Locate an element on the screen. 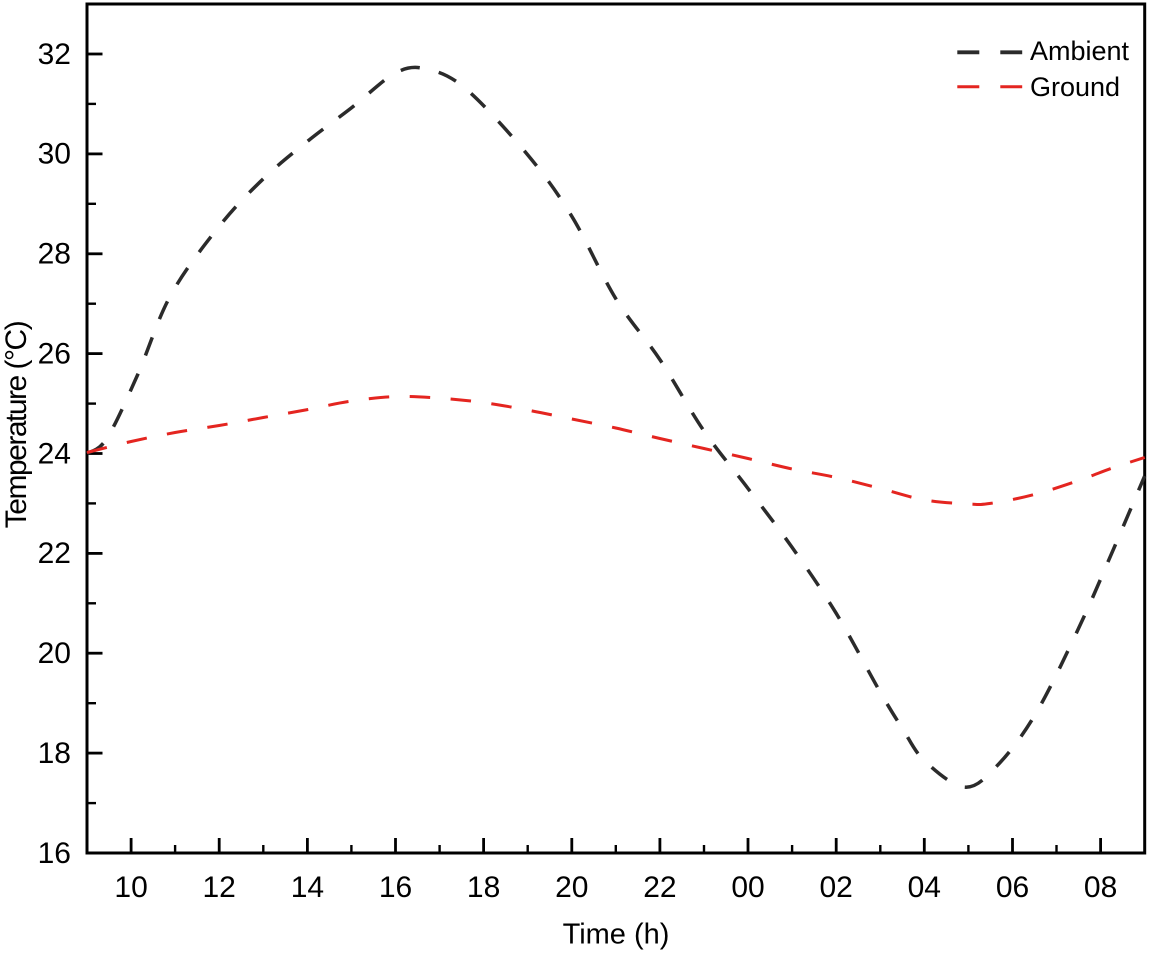 The height and width of the screenshot is (956, 1150). svg-text: 32 is located at coordinates (54, 54).